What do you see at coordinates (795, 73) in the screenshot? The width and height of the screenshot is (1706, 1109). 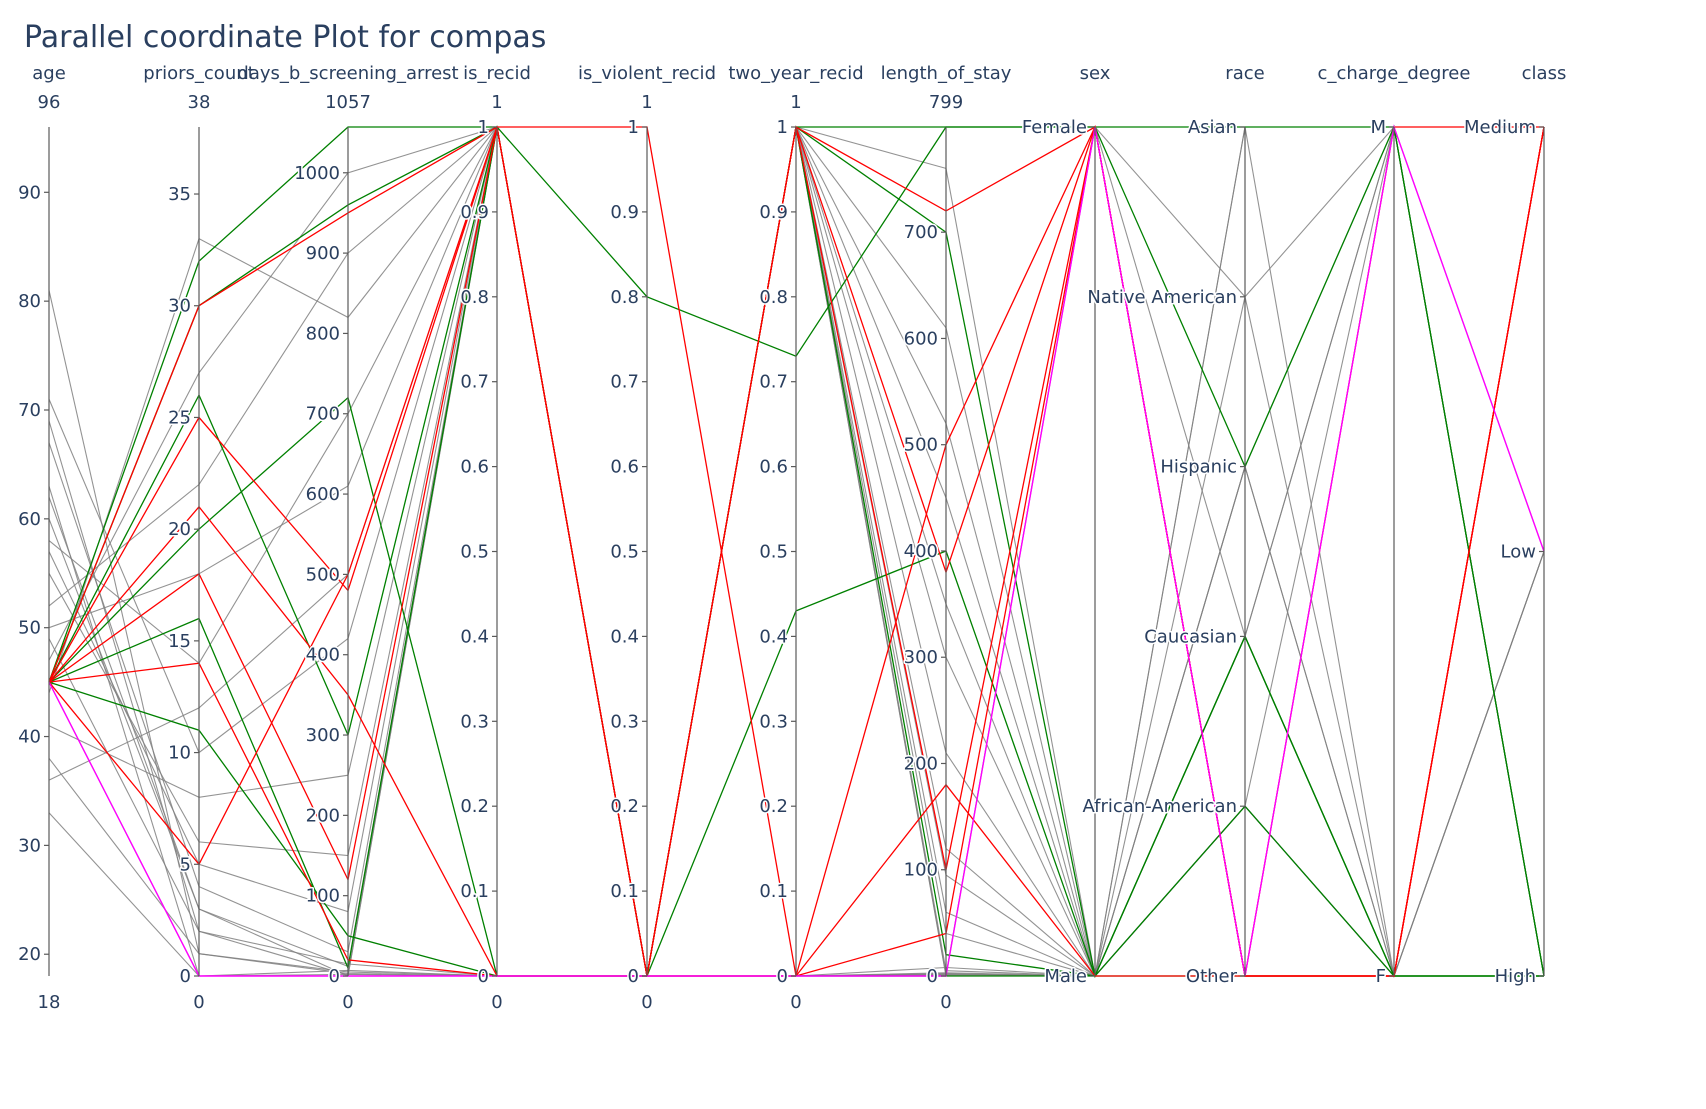 I see `axis-name-two_year_recid: two_year_recid` at bounding box center [795, 73].